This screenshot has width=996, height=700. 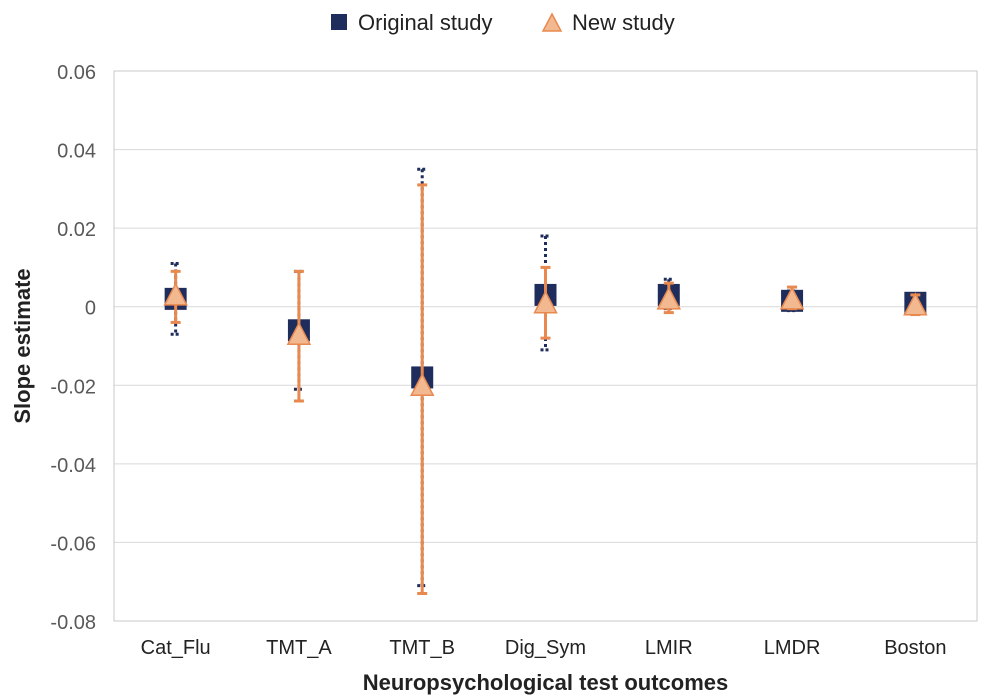 I want to click on x-axis-title: Neuropsychological test outcomes, so click(x=546, y=682).